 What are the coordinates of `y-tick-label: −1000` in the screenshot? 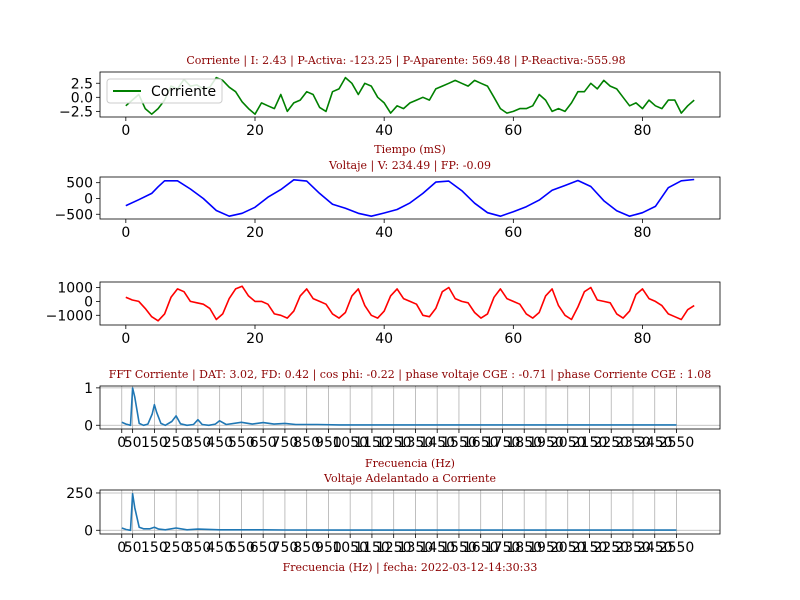 It's located at (69, 316).